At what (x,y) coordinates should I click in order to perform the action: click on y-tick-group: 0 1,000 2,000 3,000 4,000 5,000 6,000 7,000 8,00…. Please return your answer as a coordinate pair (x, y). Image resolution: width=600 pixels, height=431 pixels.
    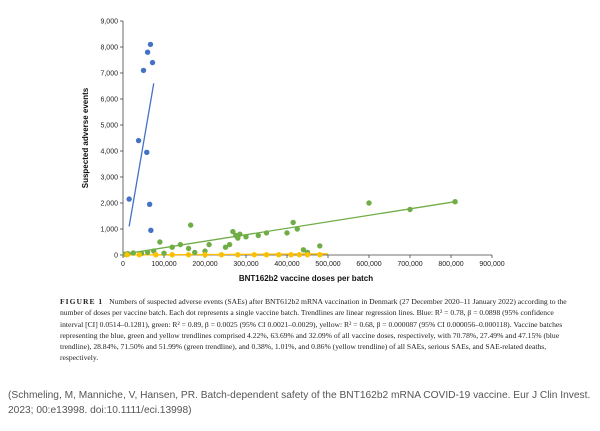
    Looking at the image, I should click on (111, 139).